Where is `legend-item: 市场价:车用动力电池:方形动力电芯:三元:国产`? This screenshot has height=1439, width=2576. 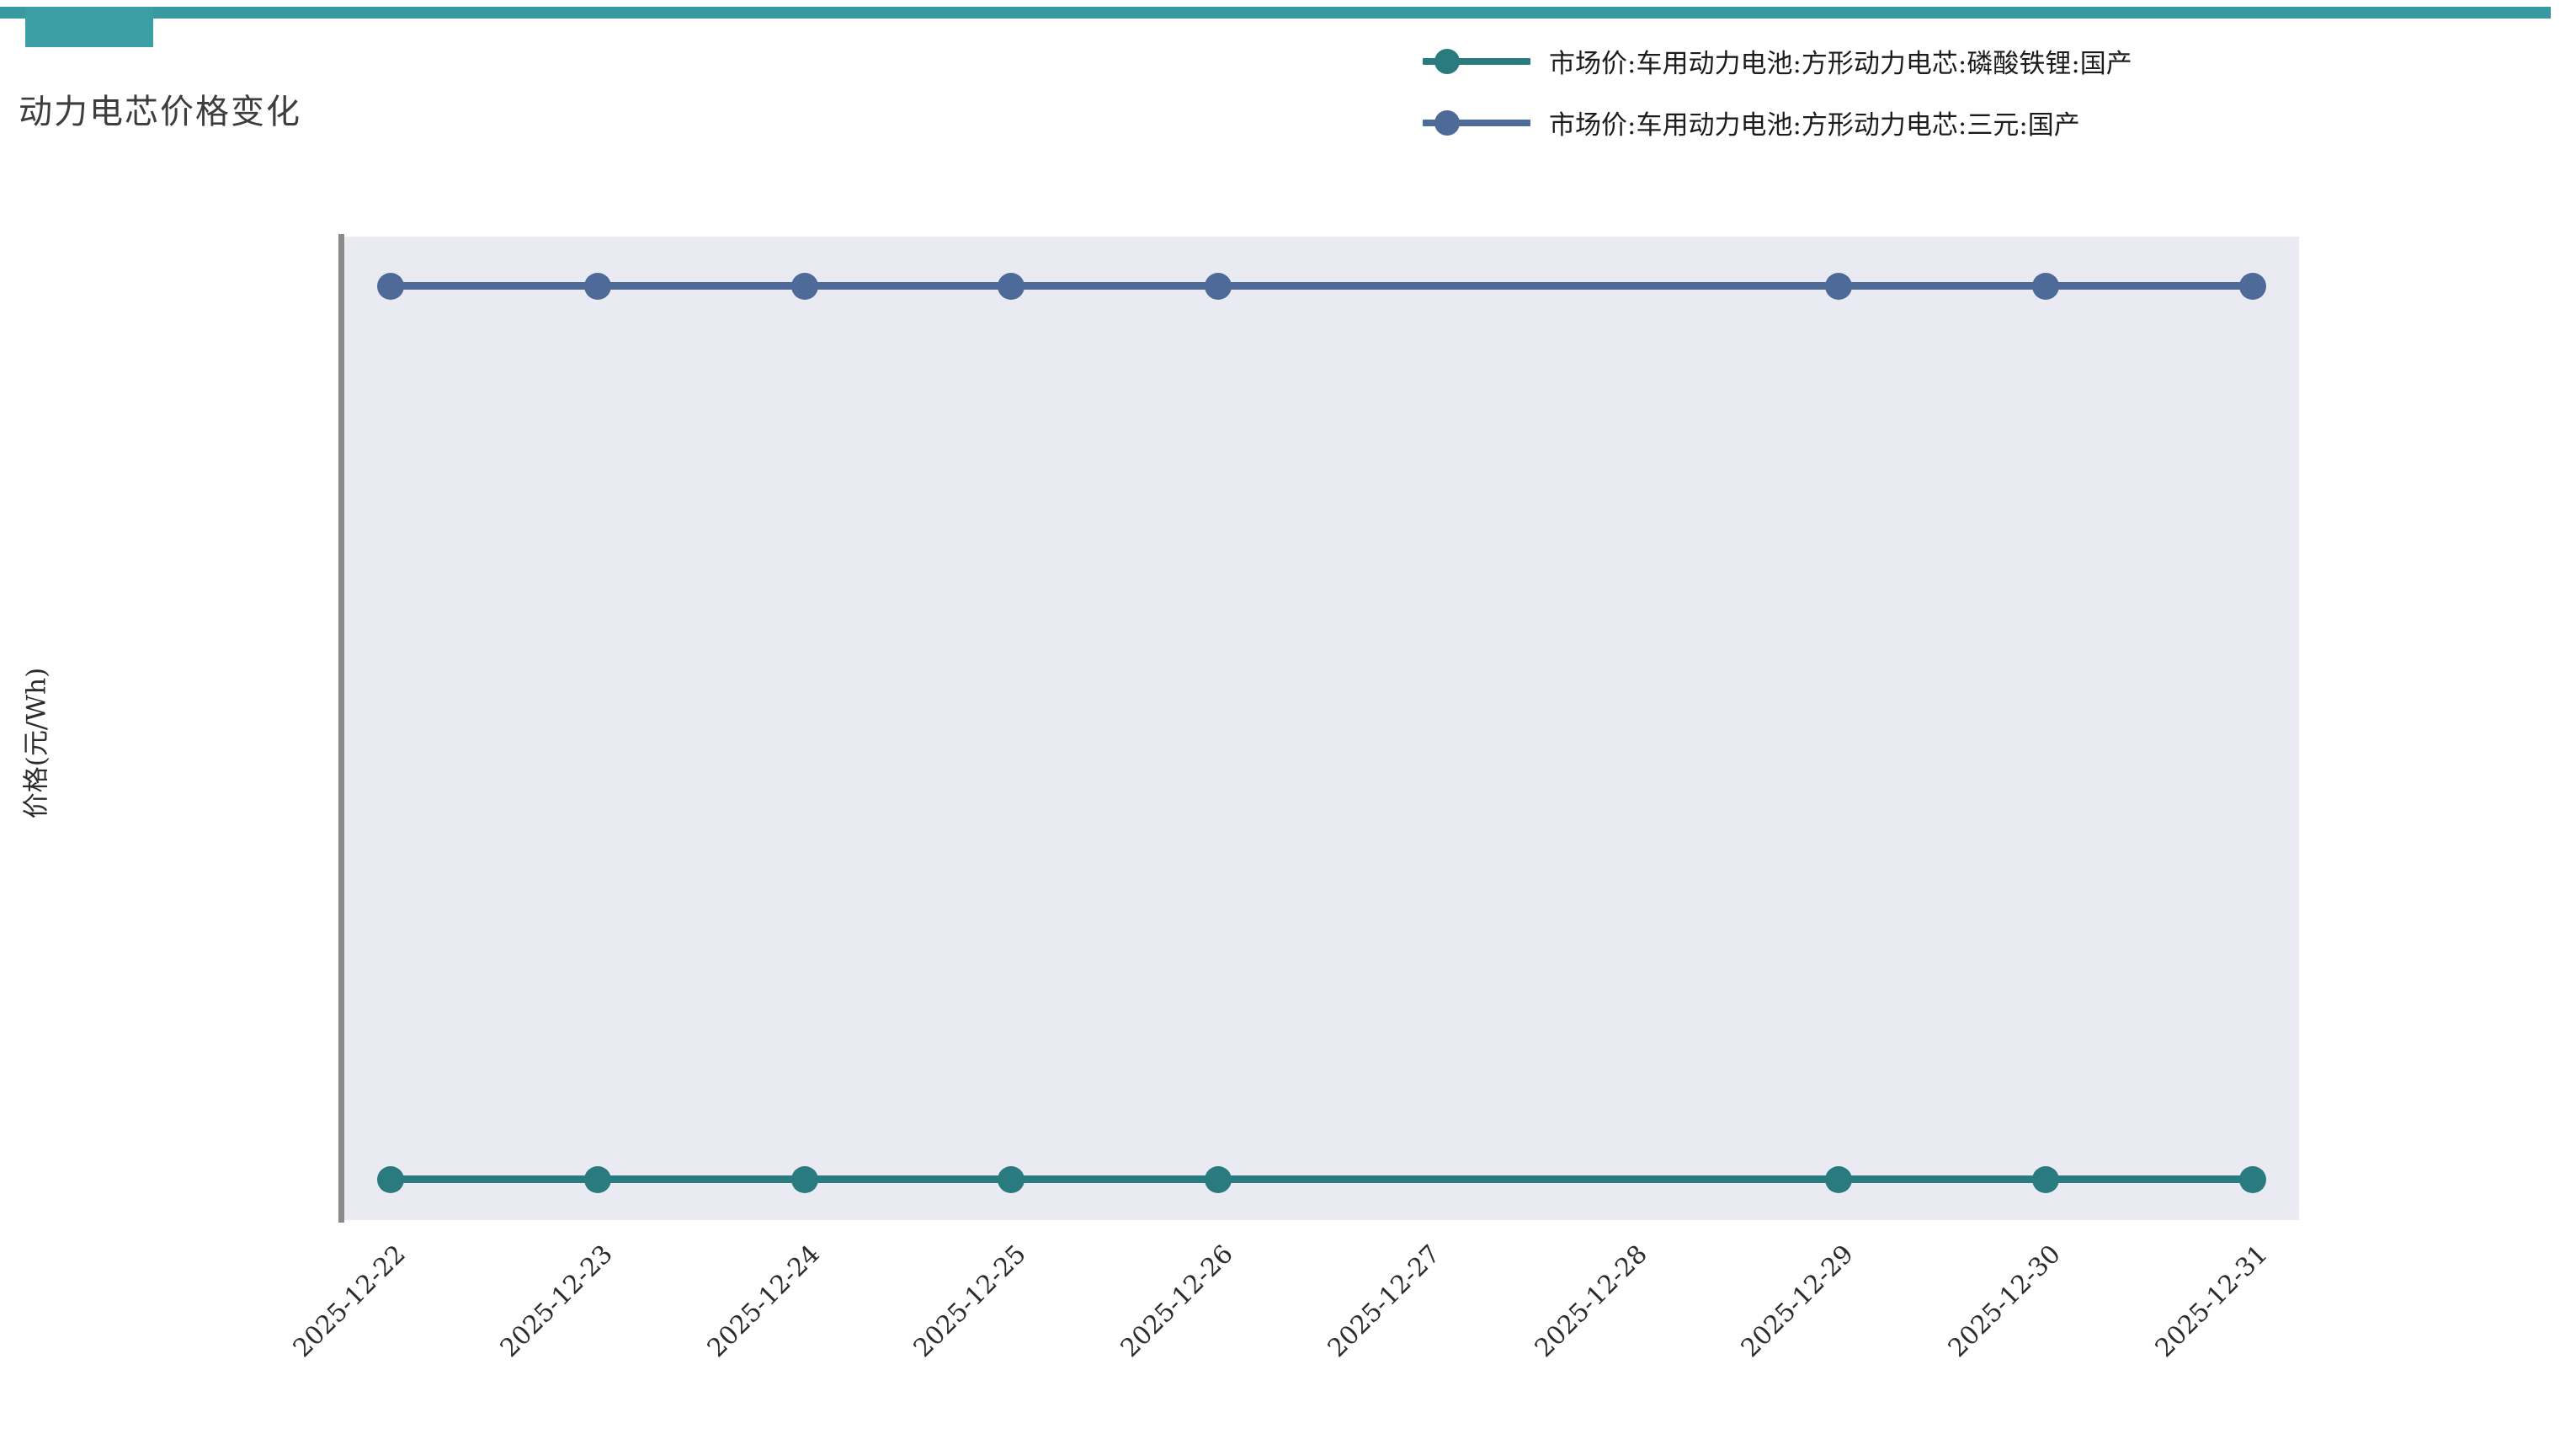 legend-item: 市场价:车用动力电池:方形动力电芯:三元:国产 is located at coordinates (1778, 122).